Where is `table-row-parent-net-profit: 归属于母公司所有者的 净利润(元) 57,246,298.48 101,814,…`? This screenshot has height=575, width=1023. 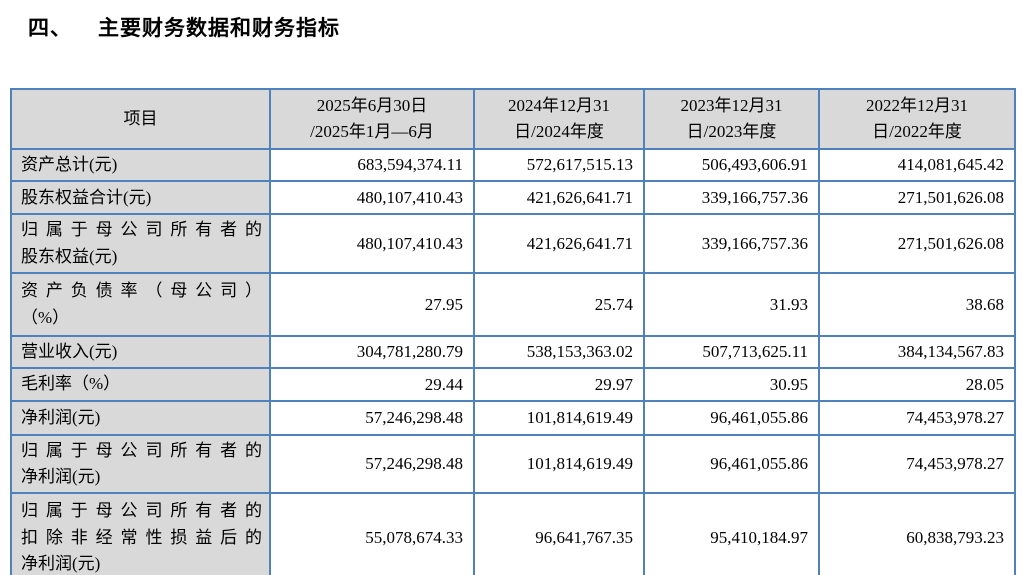
table-row-parent-net-profit: 归属于母公司所有者的 净利润(元) 57,246,298.48 101,814,… is located at coordinates (513, 464).